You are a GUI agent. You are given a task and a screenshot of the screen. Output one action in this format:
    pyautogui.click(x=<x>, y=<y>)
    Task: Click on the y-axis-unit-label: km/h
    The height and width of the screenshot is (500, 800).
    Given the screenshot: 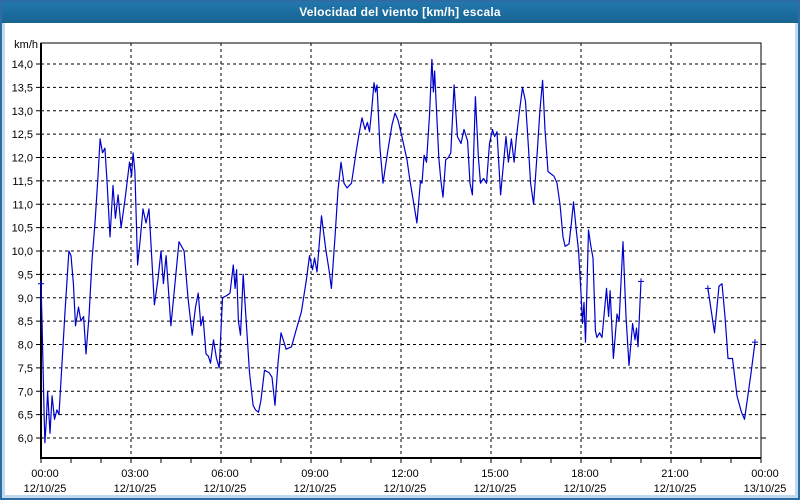 What is the action you would take?
    pyautogui.click(x=26, y=45)
    